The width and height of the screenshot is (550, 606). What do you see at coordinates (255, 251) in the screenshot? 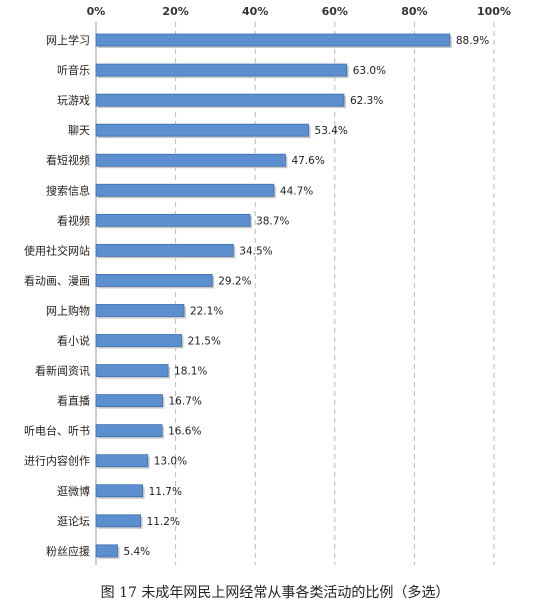
I see `data-label: 34.5%` at bounding box center [255, 251].